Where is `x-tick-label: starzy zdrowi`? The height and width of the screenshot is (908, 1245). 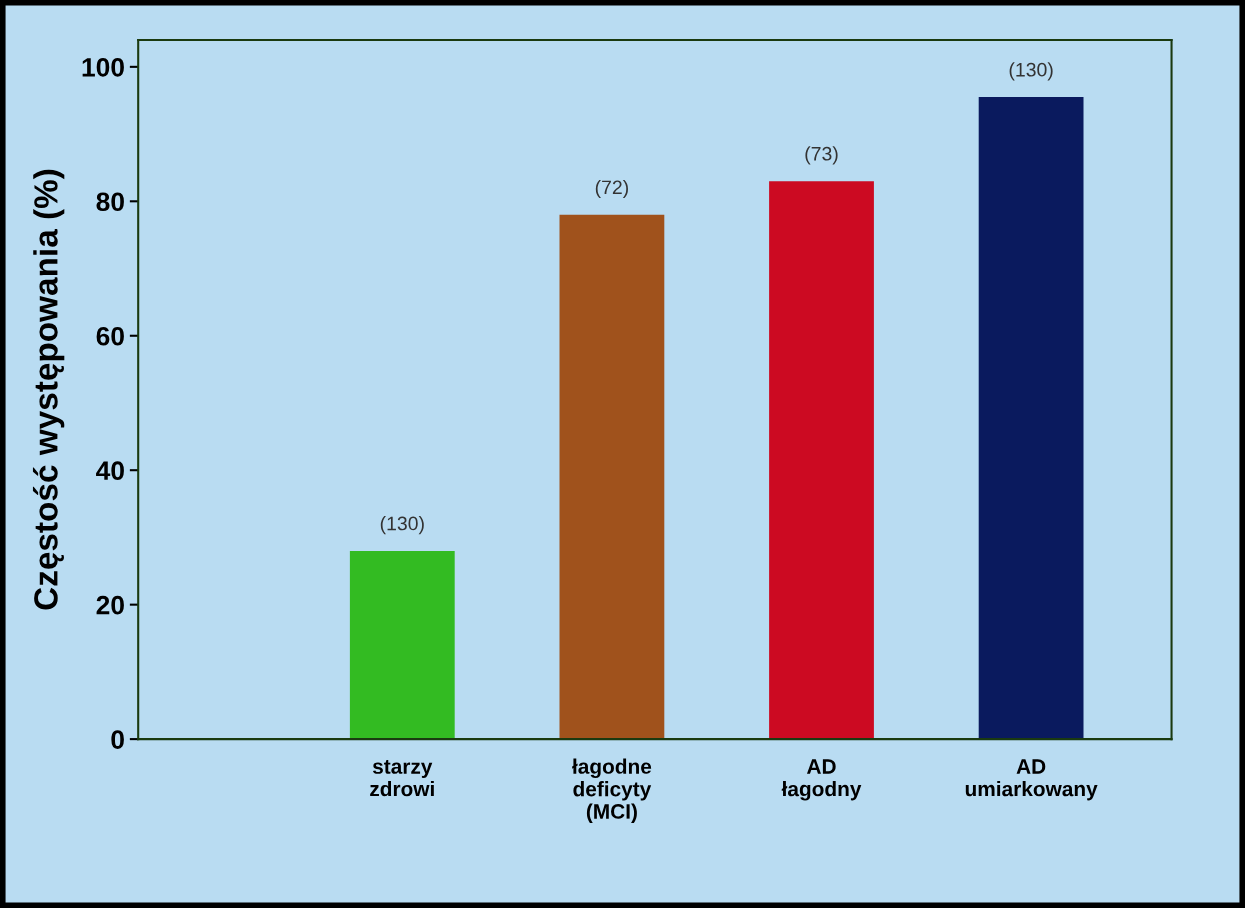 x-tick-label: starzy zdrowi is located at coordinates (402, 778).